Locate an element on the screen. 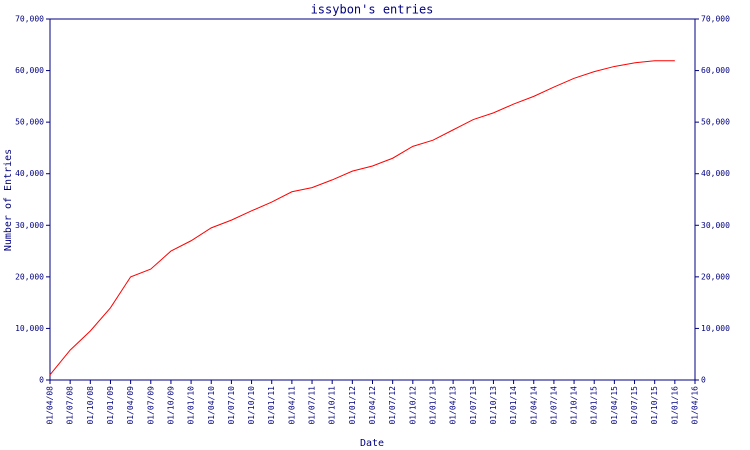  x-tick-label: 01/07/13 is located at coordinates (473, 405).